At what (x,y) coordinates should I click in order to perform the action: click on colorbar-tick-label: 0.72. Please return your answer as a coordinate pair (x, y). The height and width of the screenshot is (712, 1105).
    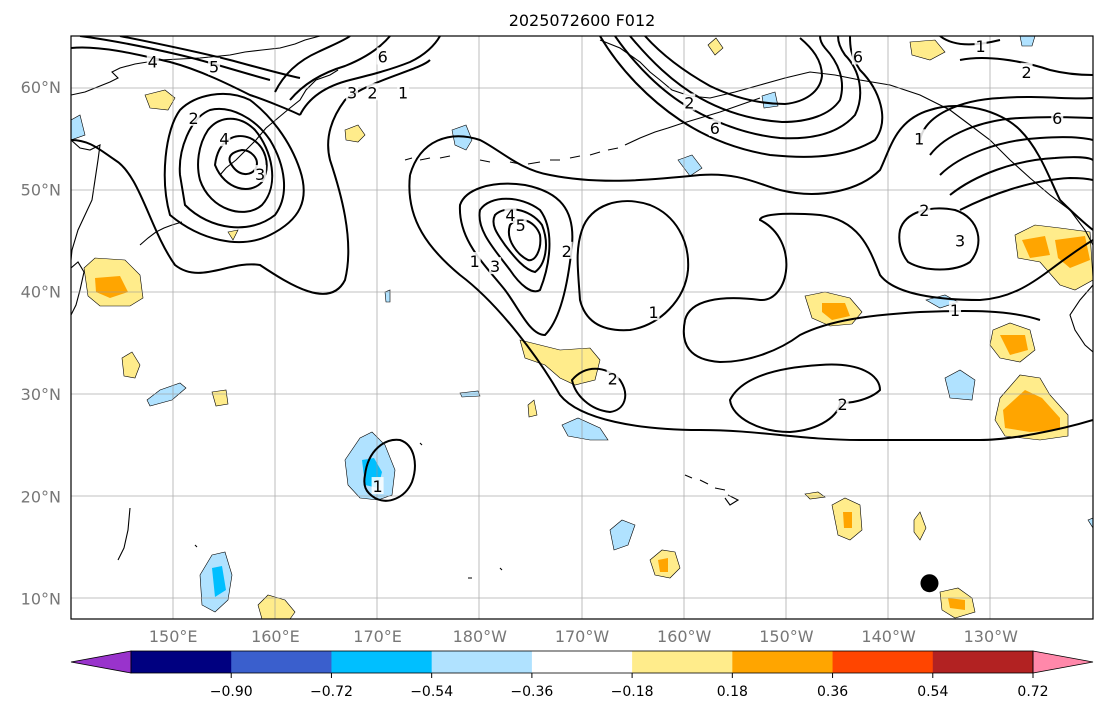
    Looking at the image, I should click on (1032, 692).